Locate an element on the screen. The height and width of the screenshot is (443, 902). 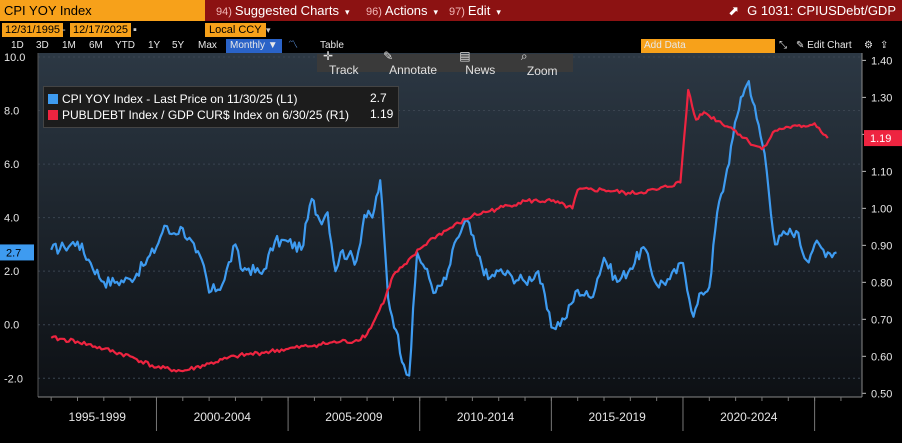
menu-label: Suggested Charts is located at coordinates (286, 10).